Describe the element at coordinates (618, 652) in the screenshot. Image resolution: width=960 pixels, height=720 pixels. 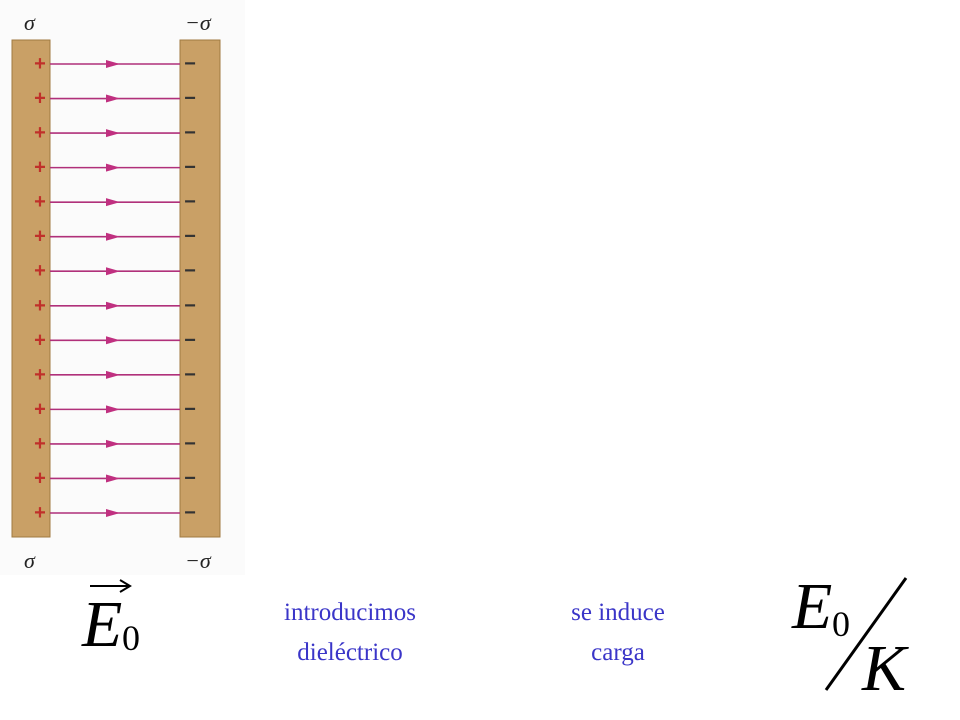
I see `step-text: carga` at that location.